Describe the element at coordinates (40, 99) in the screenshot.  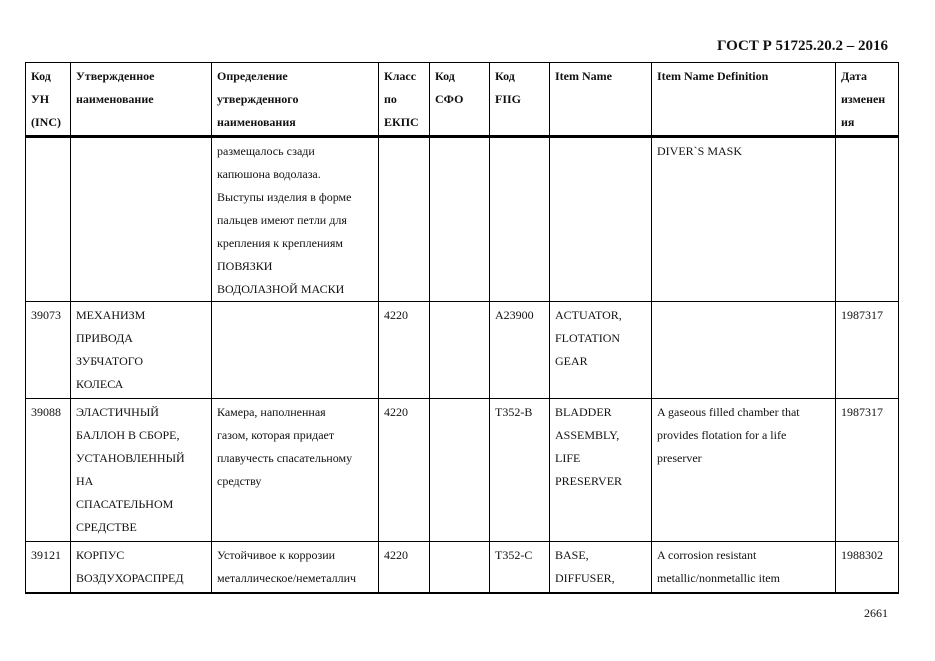
I see `header-text-line: УН` at that location.